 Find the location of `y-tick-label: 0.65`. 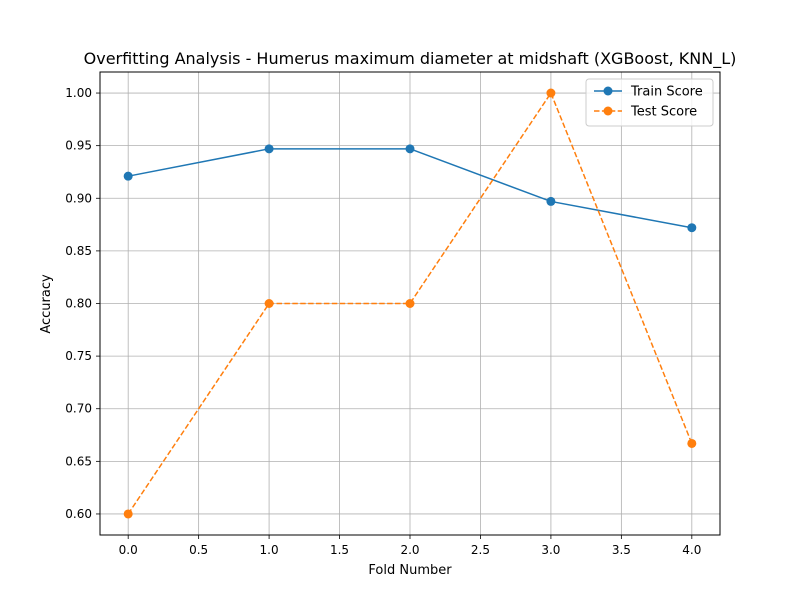

y-tick-label: 0.65 is located at coordinates (78, 461).